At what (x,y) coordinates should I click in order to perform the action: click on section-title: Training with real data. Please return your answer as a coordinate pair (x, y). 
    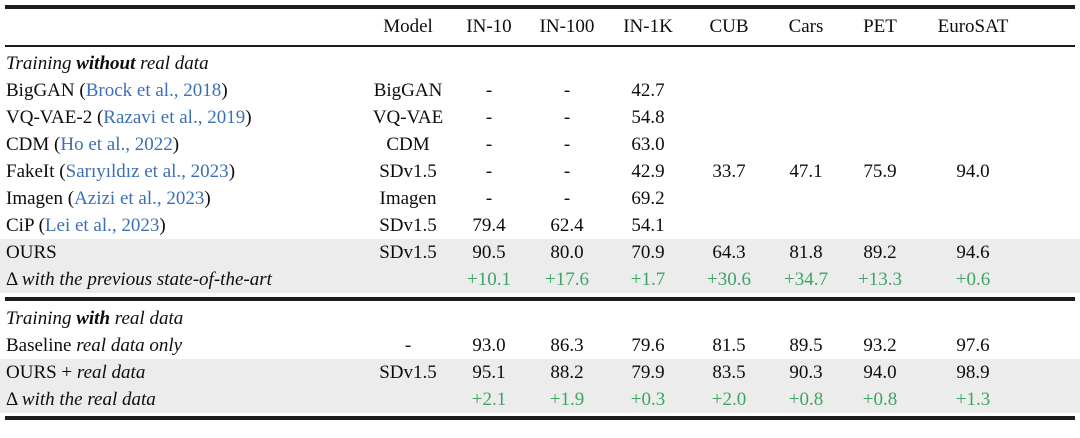
    Looking at the image, I should click on (186, 319).